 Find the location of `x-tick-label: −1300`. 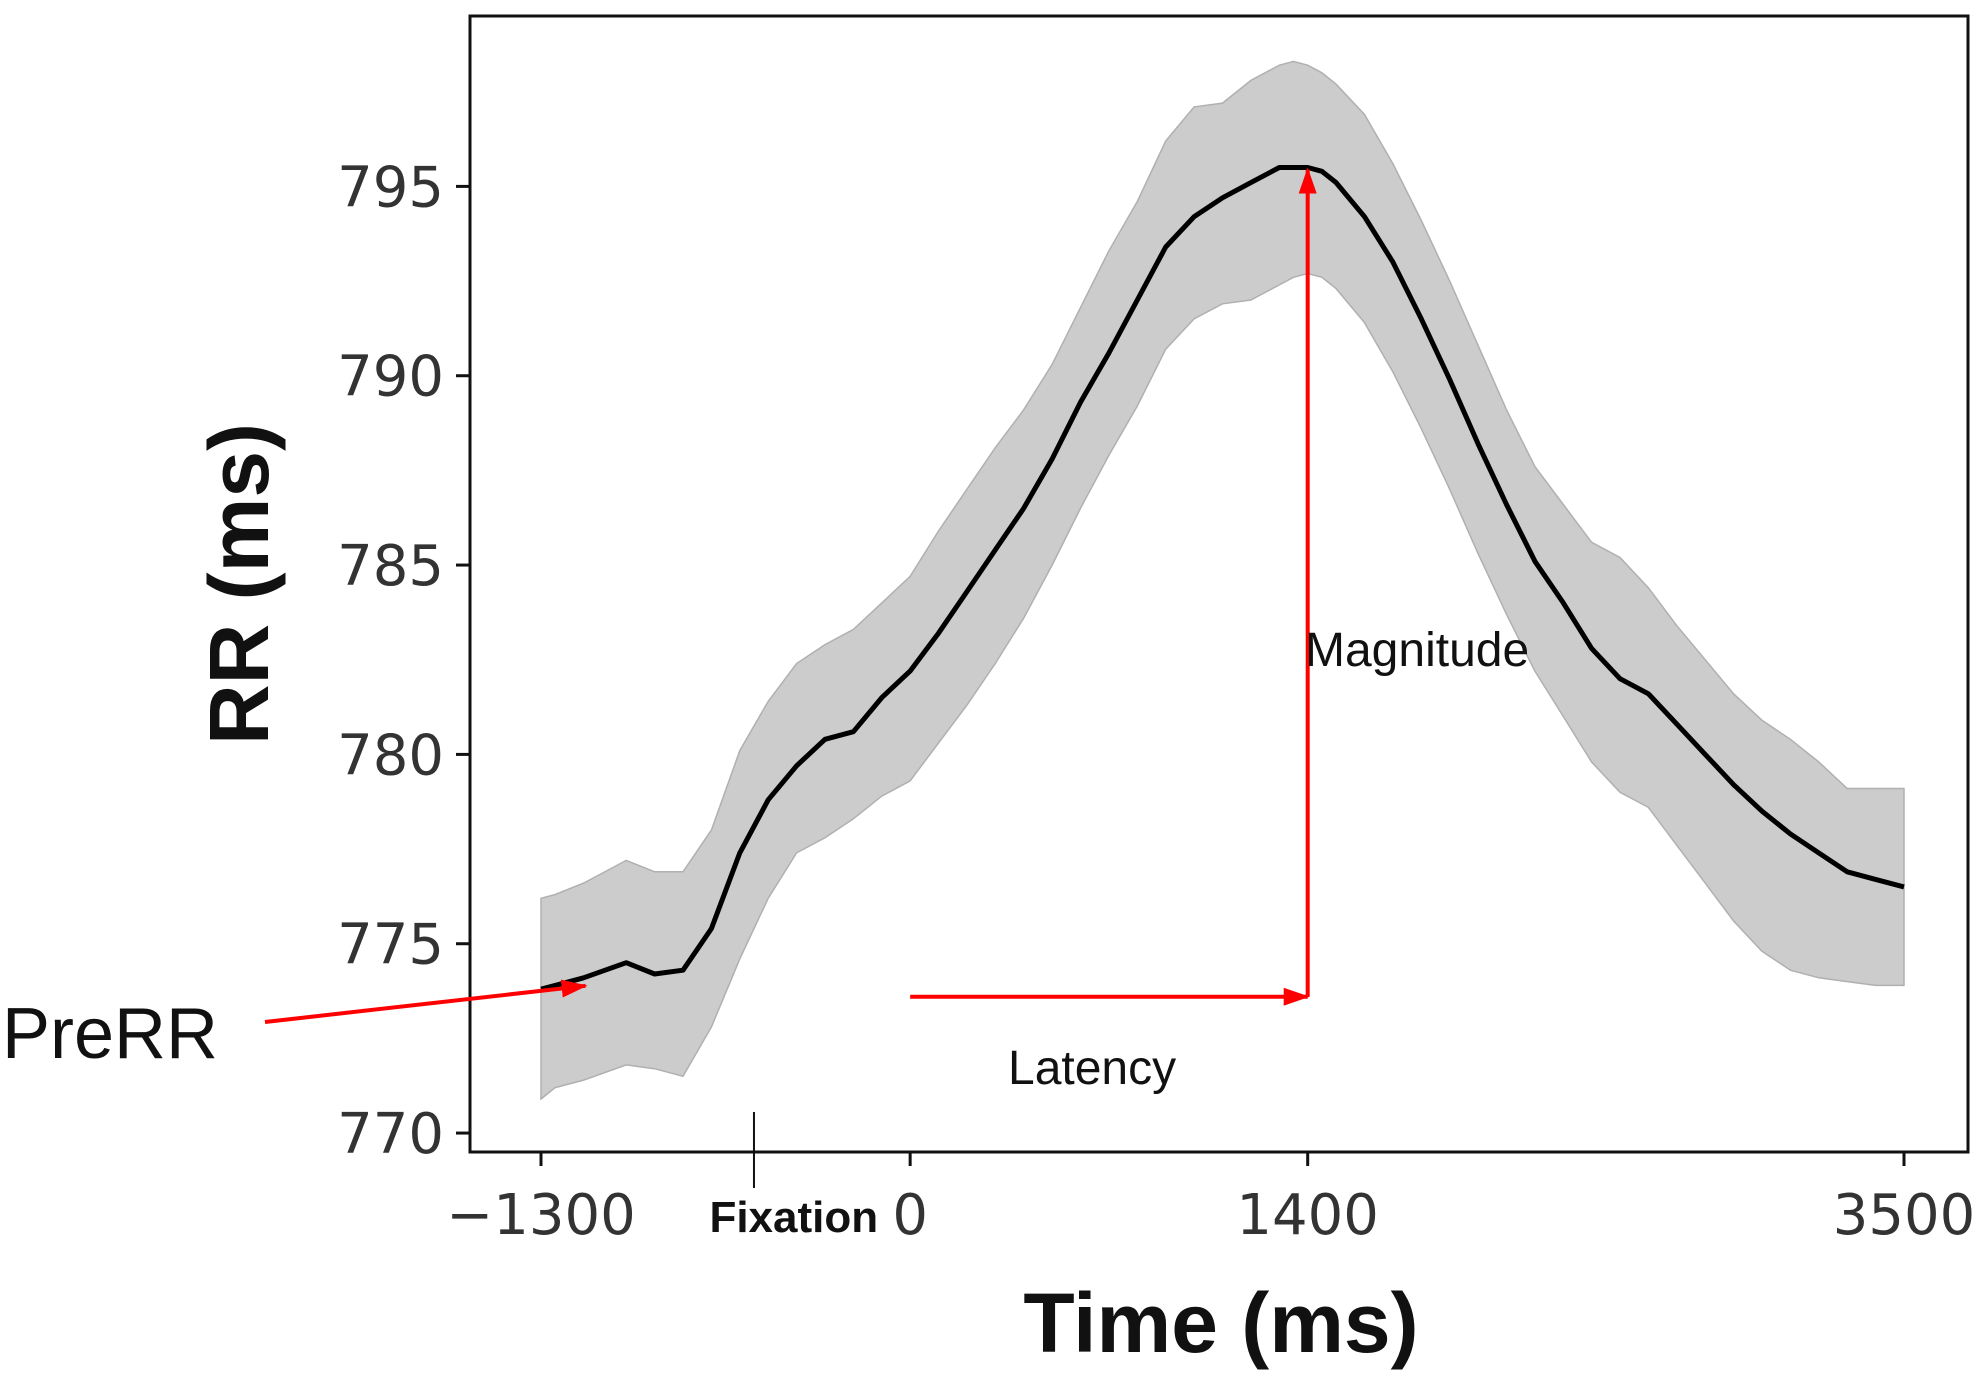

x-tick-label: −1300 is located at coordinates (540, 1215).